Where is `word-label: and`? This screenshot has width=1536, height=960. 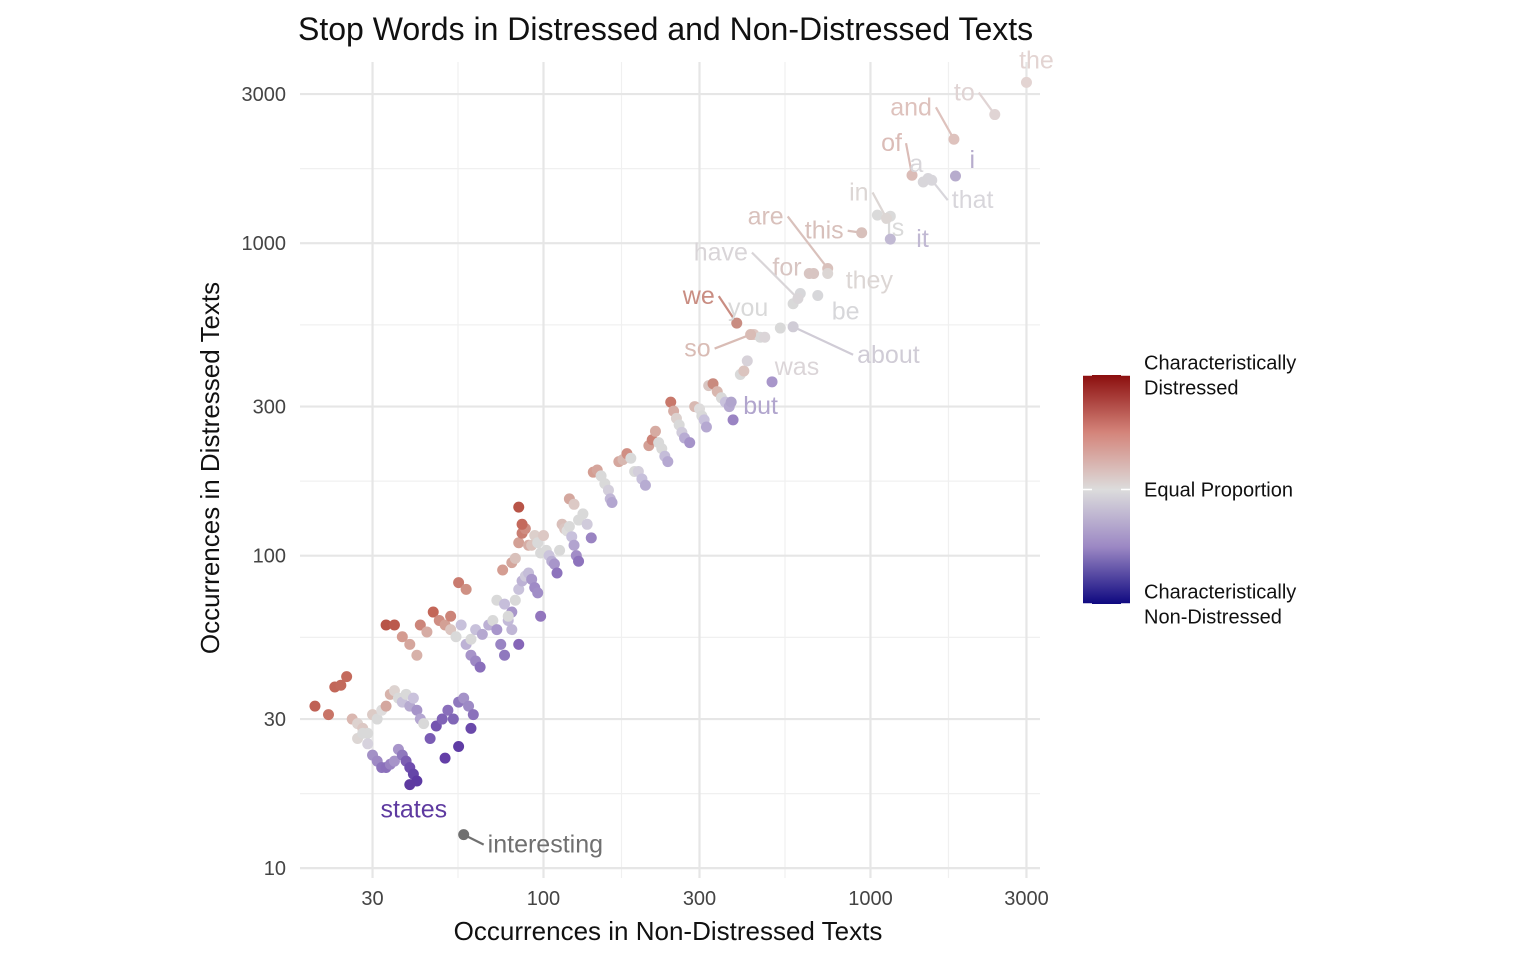
word-label: and is located at coordinates (911, 107).